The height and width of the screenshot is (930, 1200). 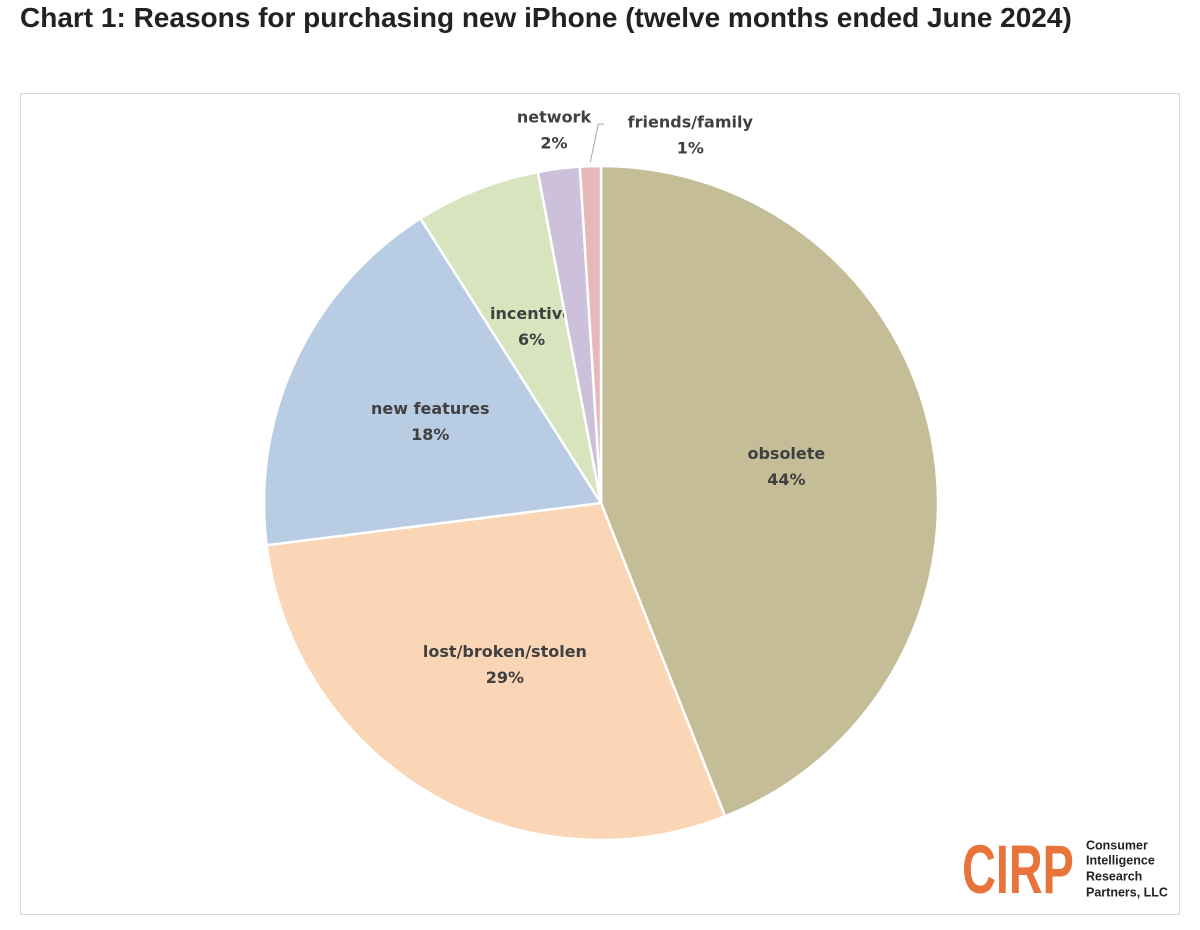 I want to click on slice-label: incentive, so click(x=531, y=313).